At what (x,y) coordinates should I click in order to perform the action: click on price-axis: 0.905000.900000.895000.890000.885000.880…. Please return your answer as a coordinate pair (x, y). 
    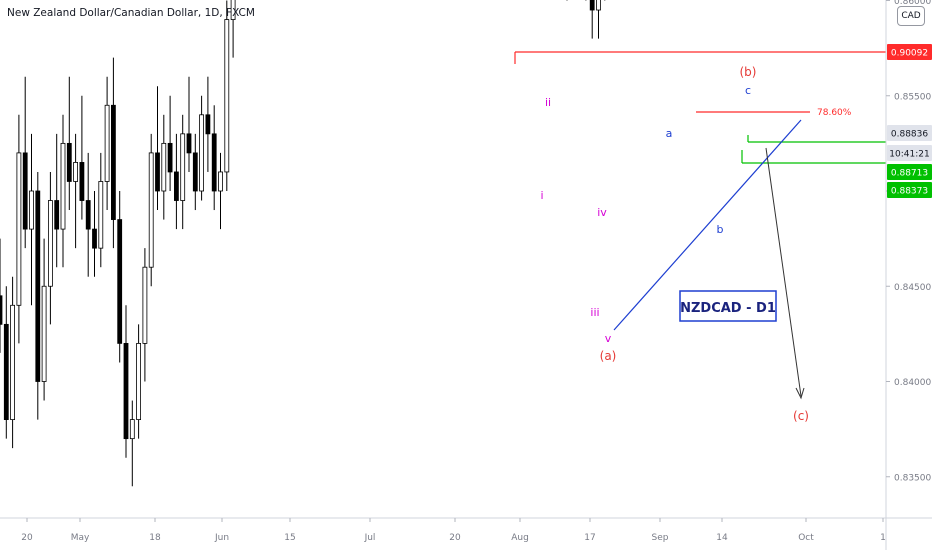
    Looking at the image, I should click on (908, 275).